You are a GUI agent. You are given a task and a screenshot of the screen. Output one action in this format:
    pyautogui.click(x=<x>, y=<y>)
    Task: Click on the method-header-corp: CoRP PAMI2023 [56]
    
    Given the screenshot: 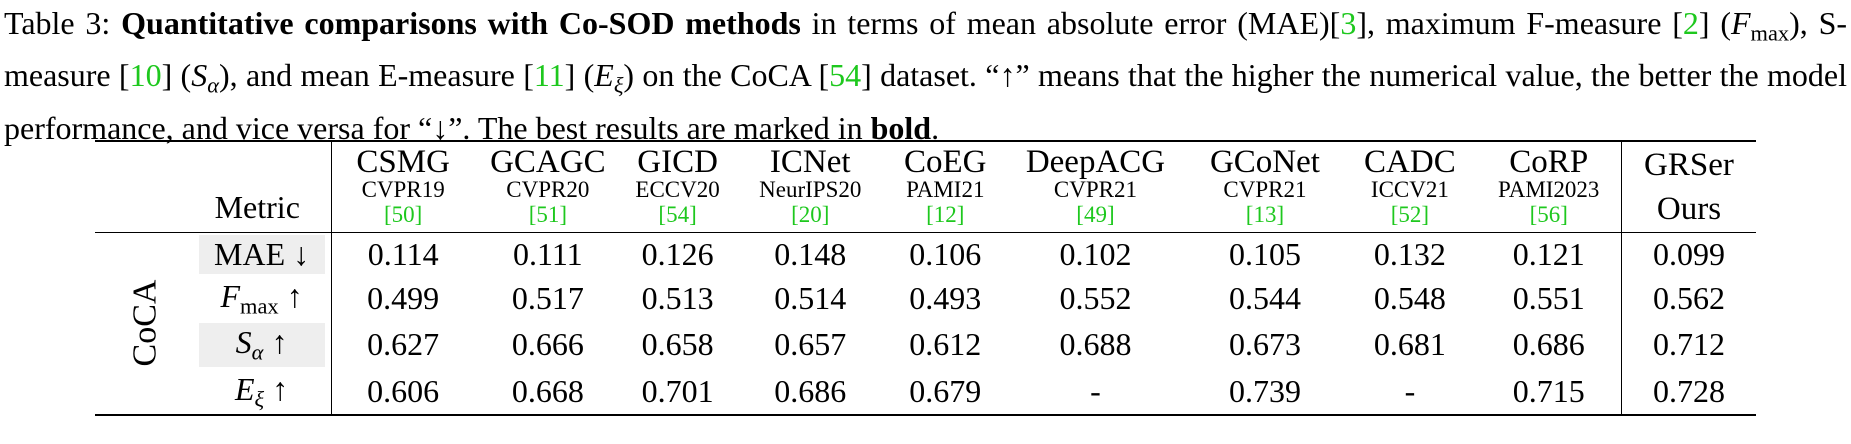 What is the action you would take?
    pyautogui.click(x=1549, y=186)
    